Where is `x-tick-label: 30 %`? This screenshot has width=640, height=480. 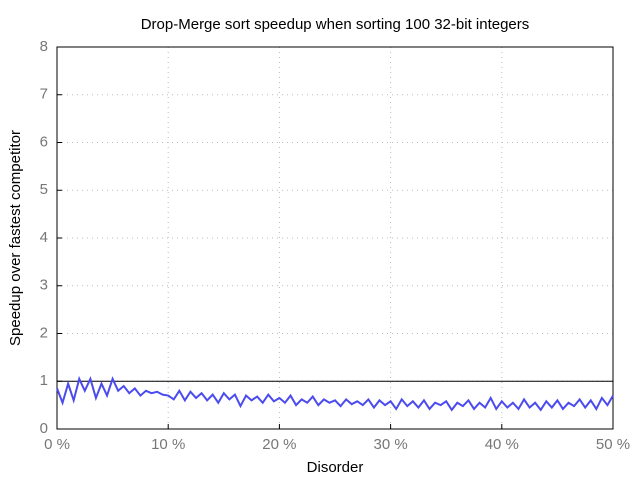 x-tick-label: 30 % is located at coordinates (390, 444).